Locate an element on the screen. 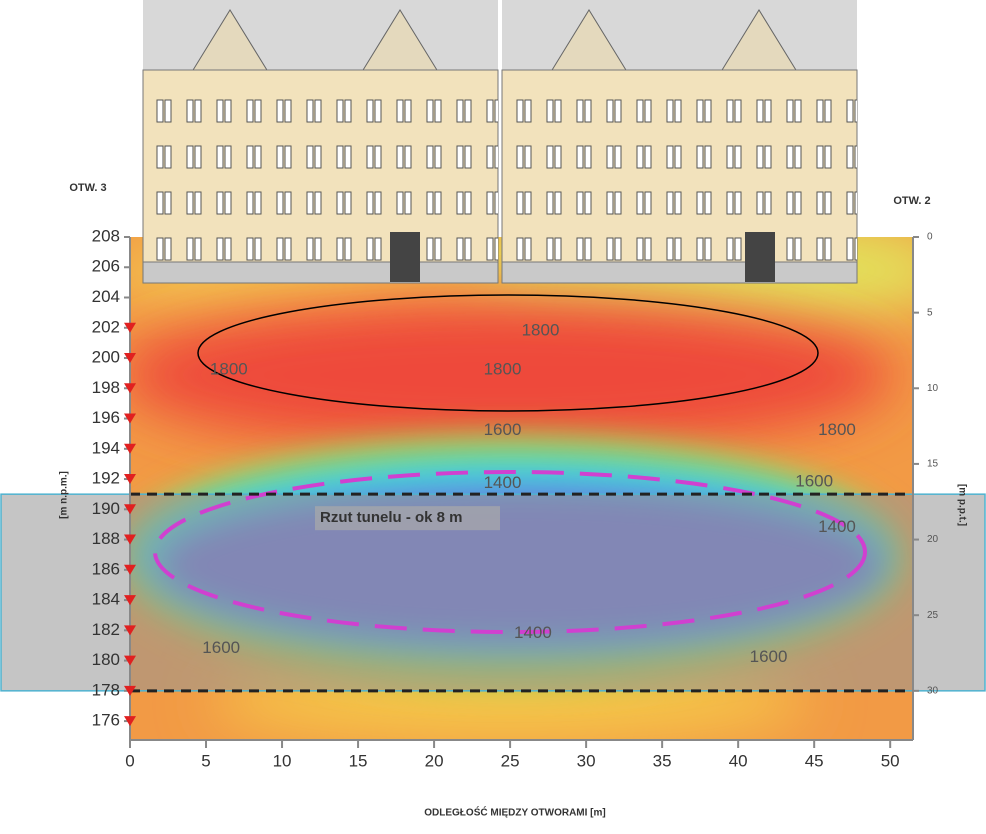 The height and width of the screenshot is (834, 986). y-tick-label: 182 is located at coordinates (106, 629).